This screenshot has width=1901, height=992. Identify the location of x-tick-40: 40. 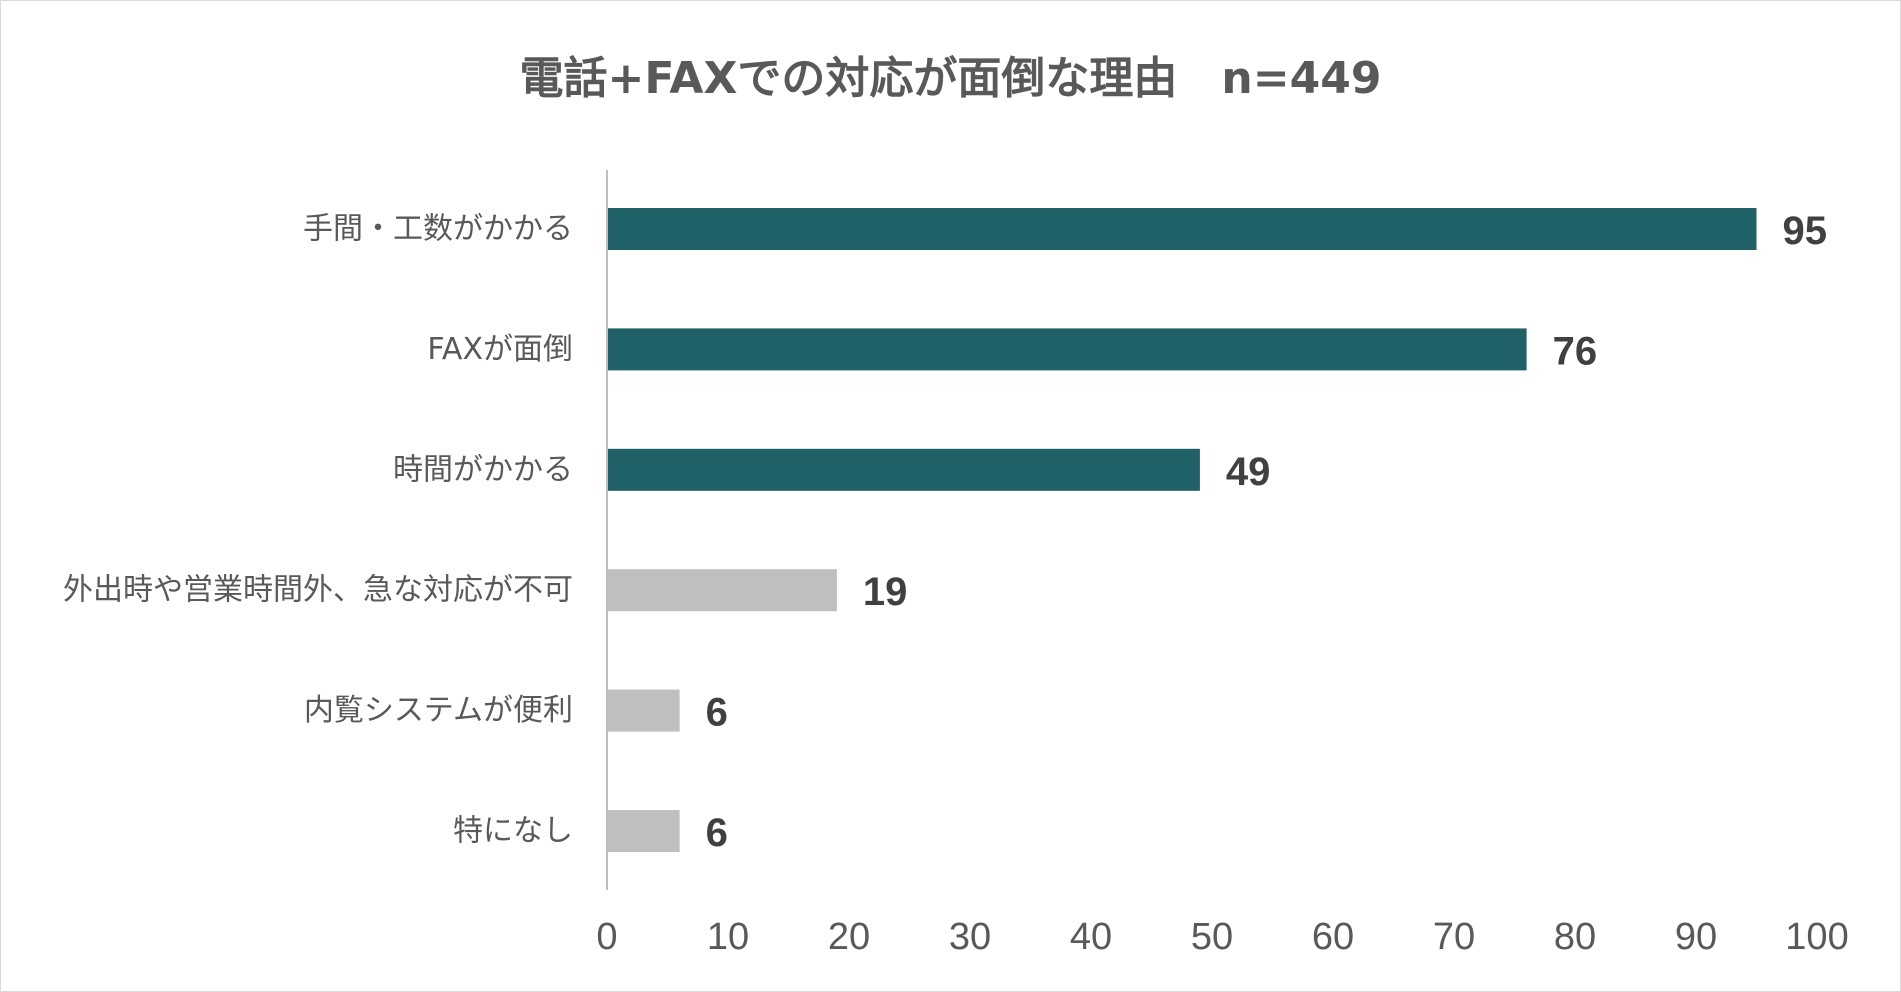
(1091, 937).